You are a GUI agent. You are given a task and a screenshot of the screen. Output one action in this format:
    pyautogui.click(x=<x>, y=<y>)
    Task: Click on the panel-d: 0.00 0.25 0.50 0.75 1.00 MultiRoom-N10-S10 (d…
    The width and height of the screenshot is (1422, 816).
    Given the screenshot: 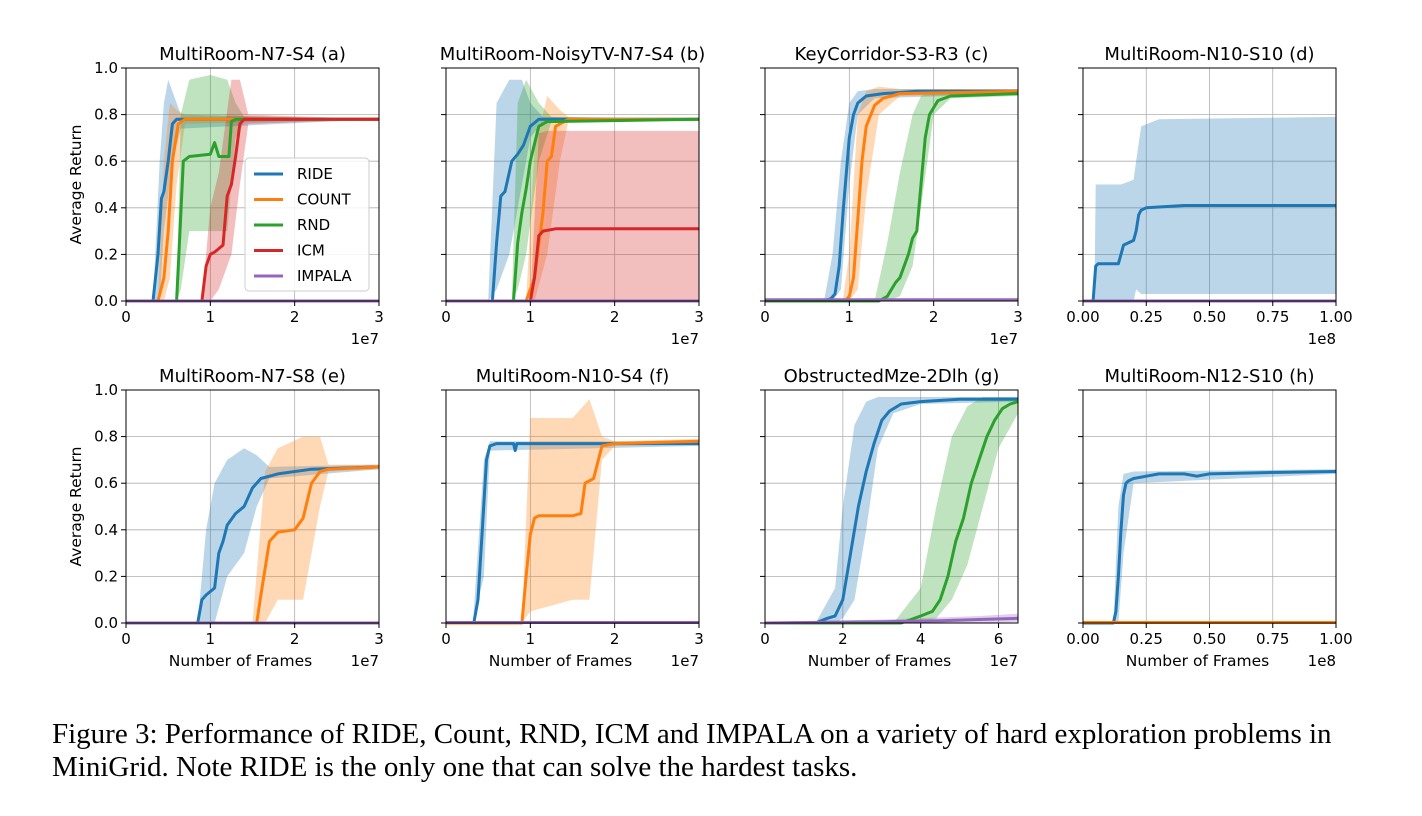 What is the action you would take?
    pyautogui.click(x=1209, y=196)
    